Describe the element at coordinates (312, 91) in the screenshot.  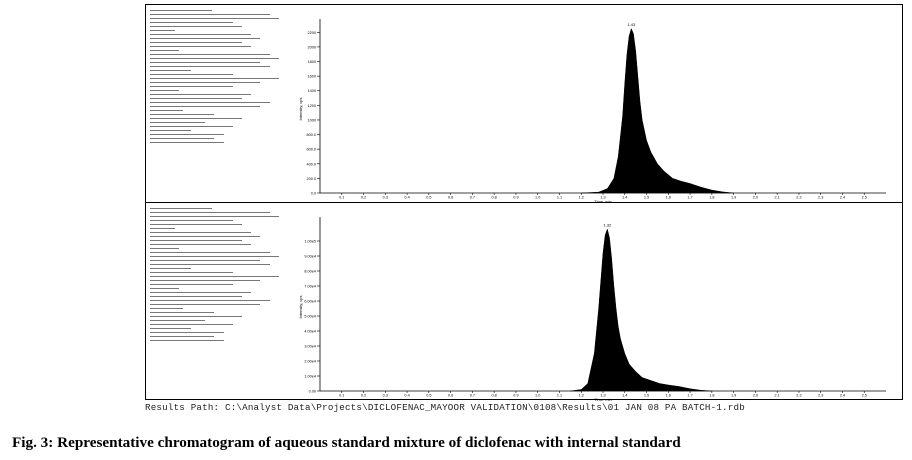
I see `y-tick-label: 1400` at that location.